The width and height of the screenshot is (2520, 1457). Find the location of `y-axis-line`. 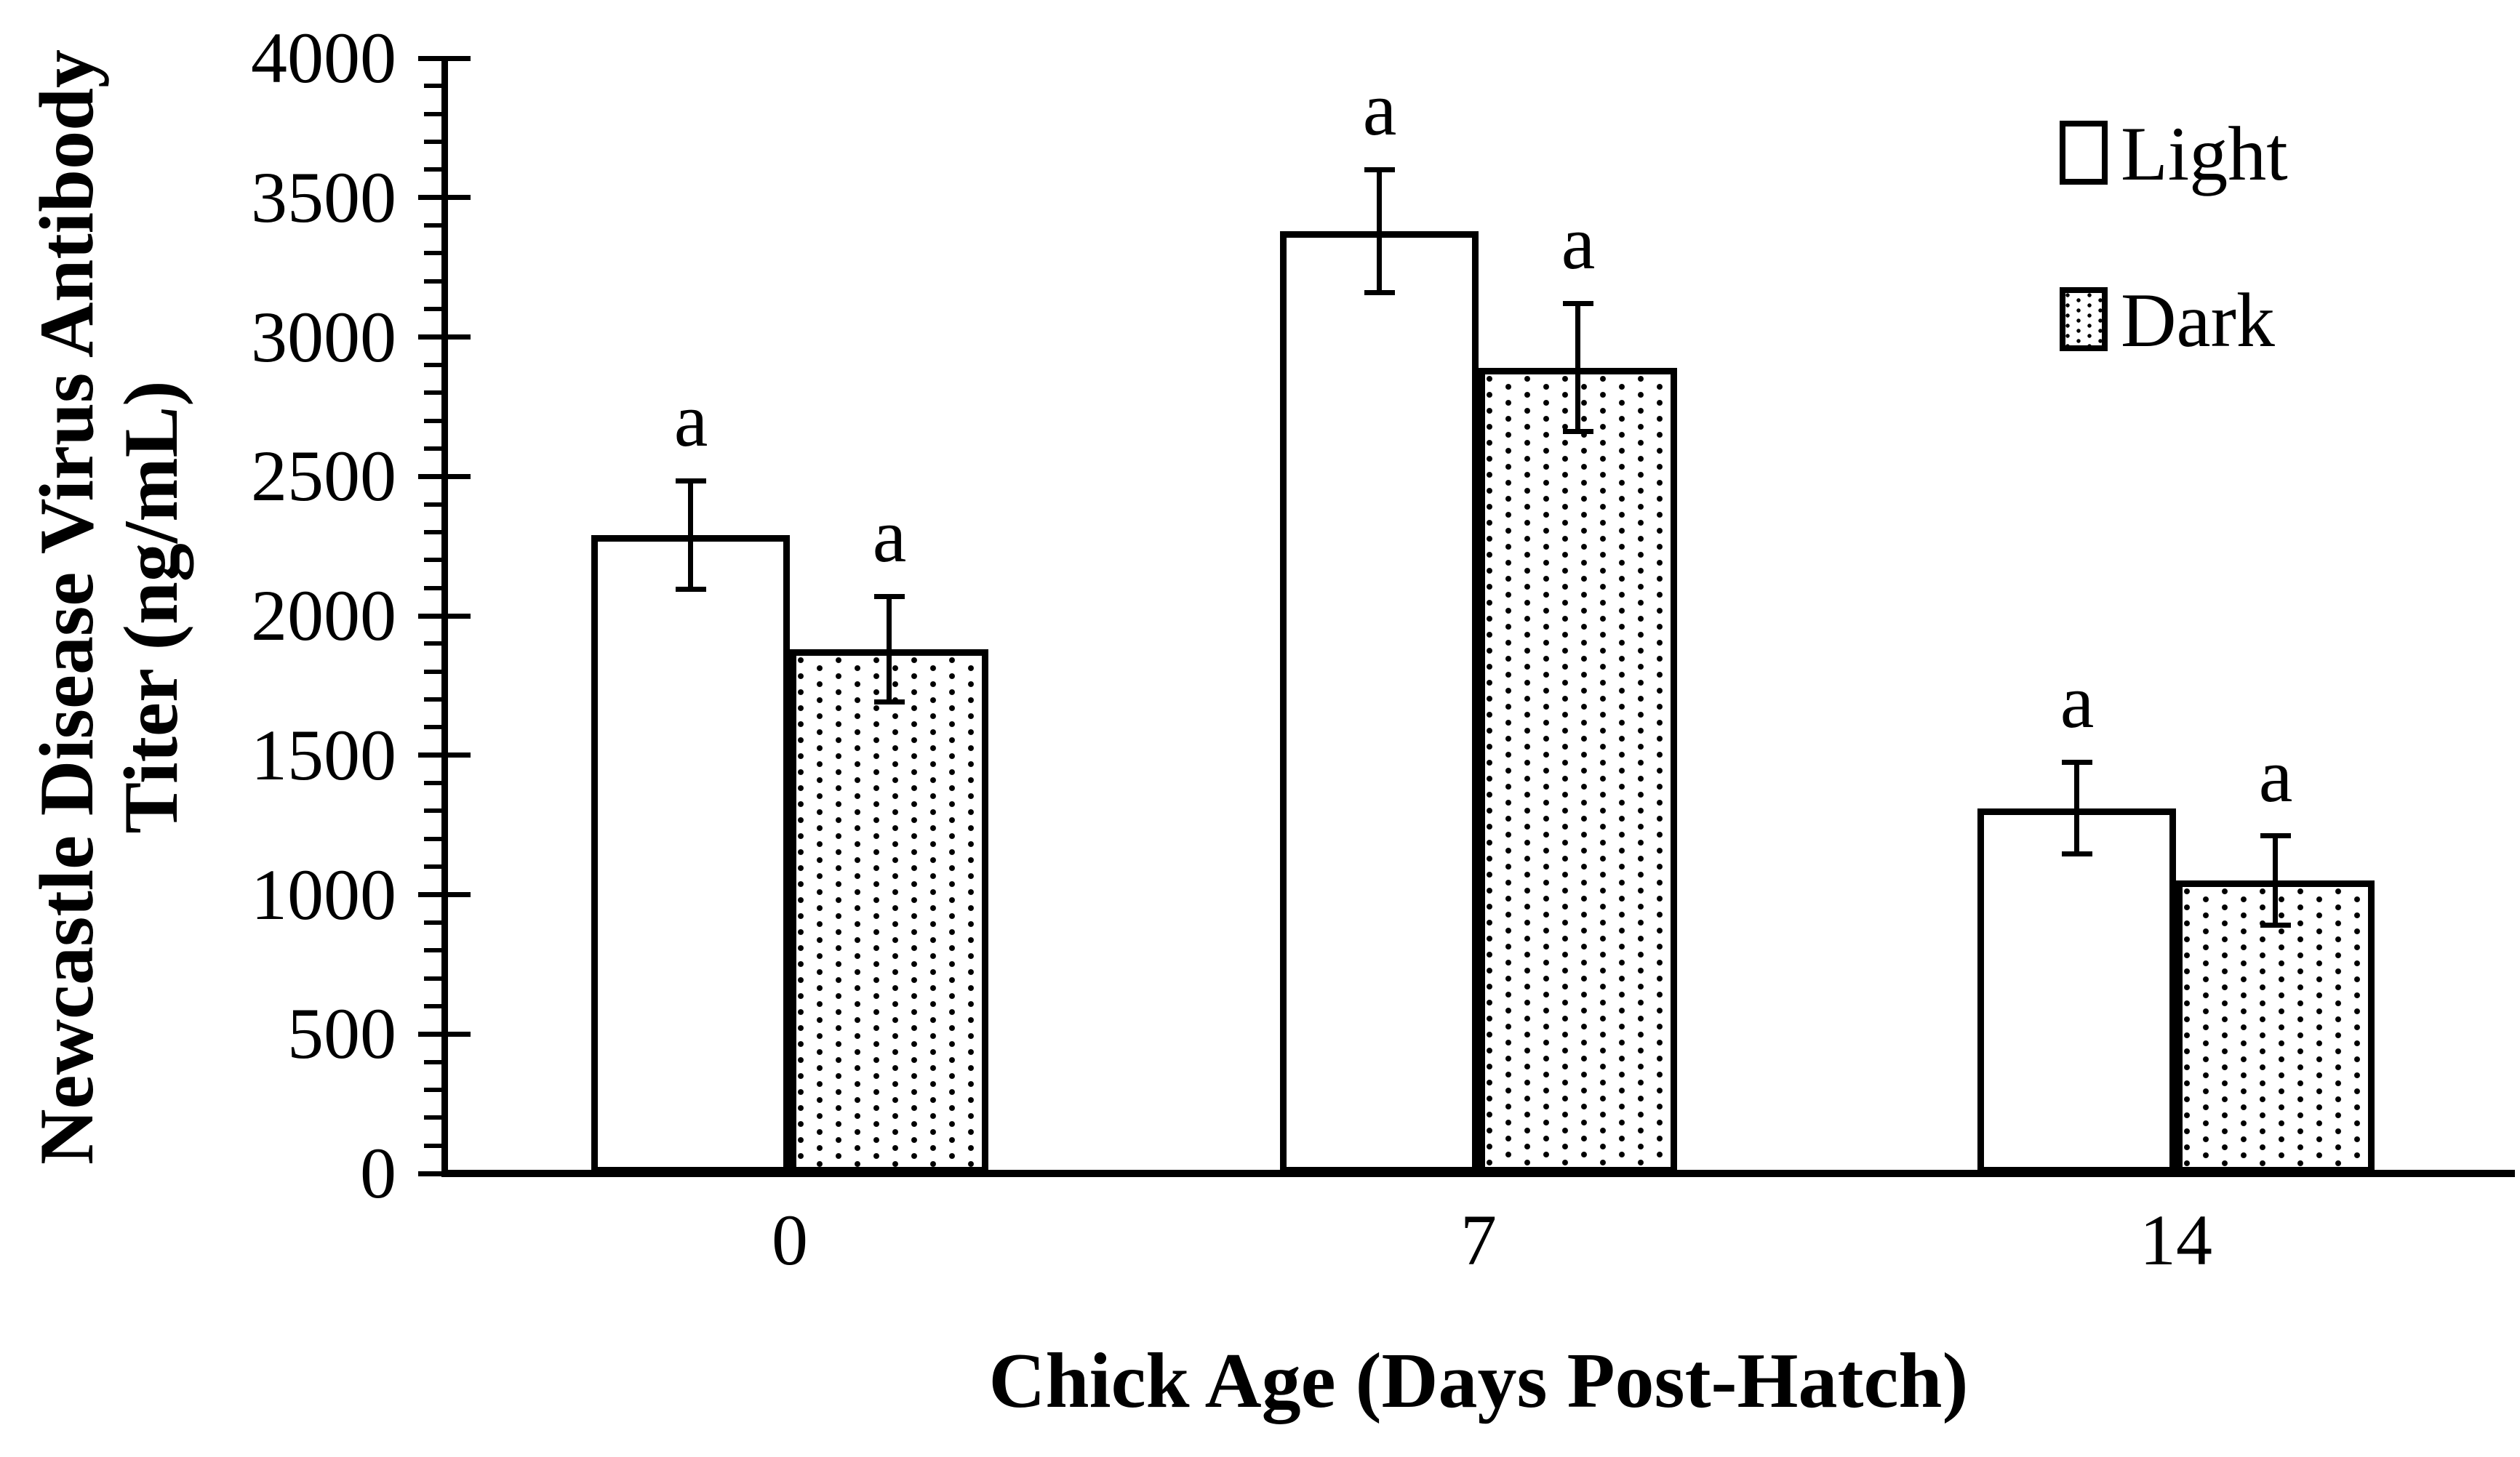

y-axis-line is located at coordinates (444, 616).